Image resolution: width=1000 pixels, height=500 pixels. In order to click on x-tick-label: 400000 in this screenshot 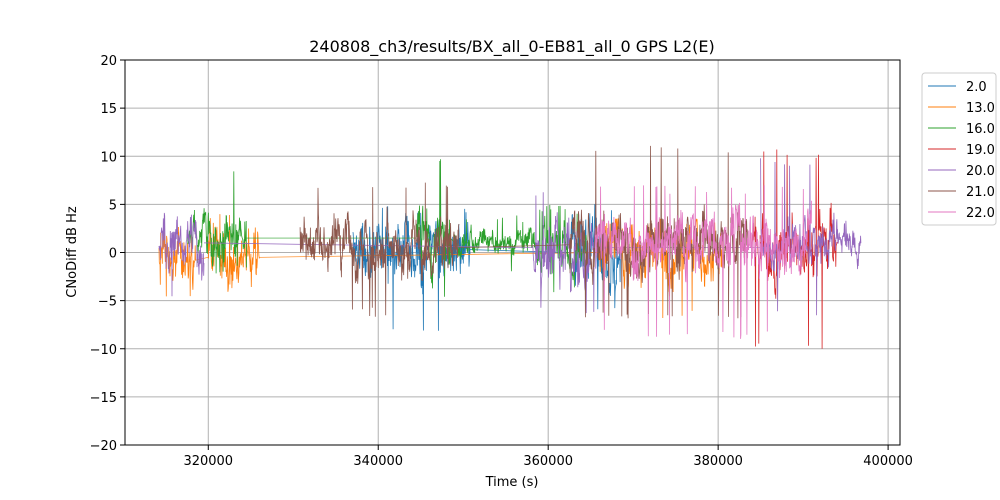, I will do `click(888, 461)`.